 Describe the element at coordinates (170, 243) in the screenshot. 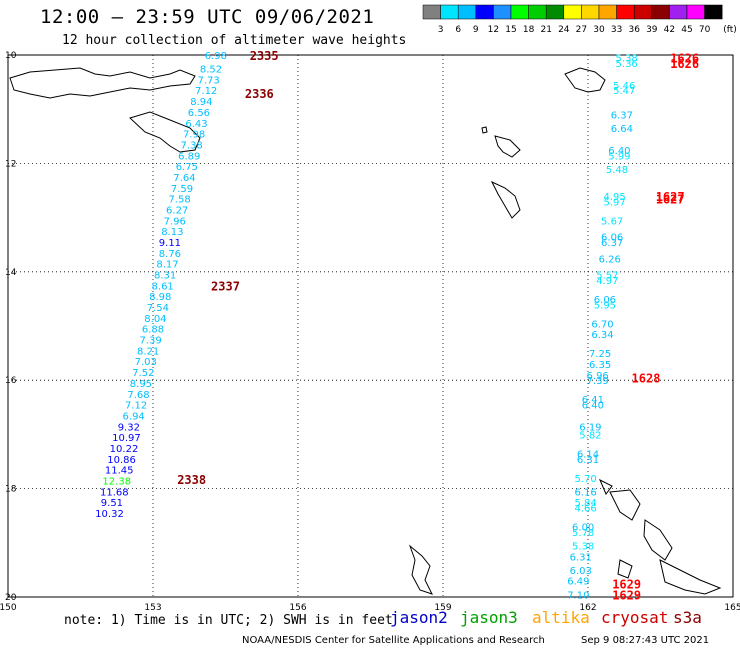

I see `swh-value-label: 9.11` at that location.